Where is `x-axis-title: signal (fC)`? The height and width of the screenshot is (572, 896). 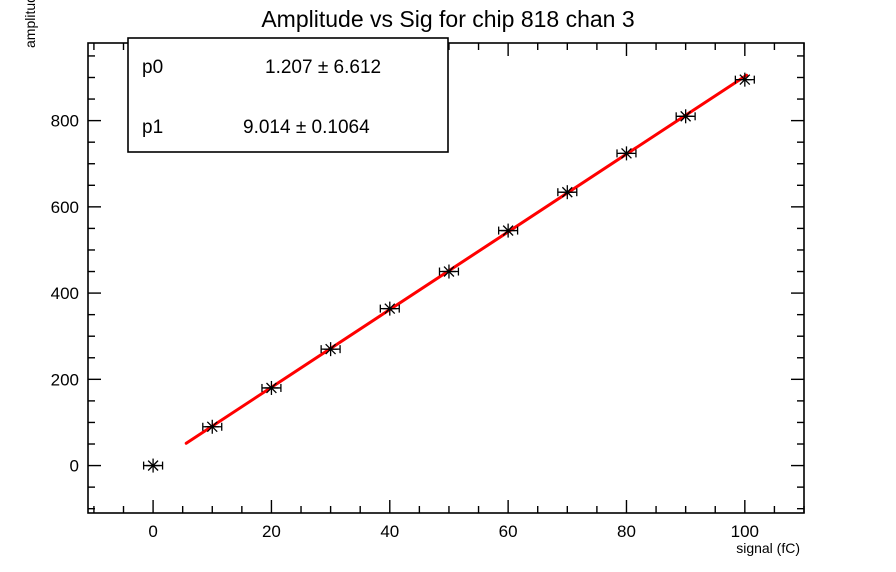 x-axis-title: signal (fC) is located at coordinates (768, 548).